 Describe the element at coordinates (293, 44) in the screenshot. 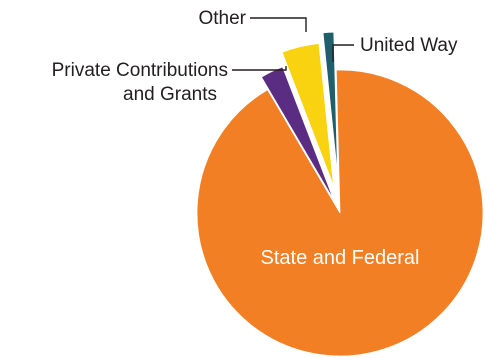

I see `leader-lines` at that location.